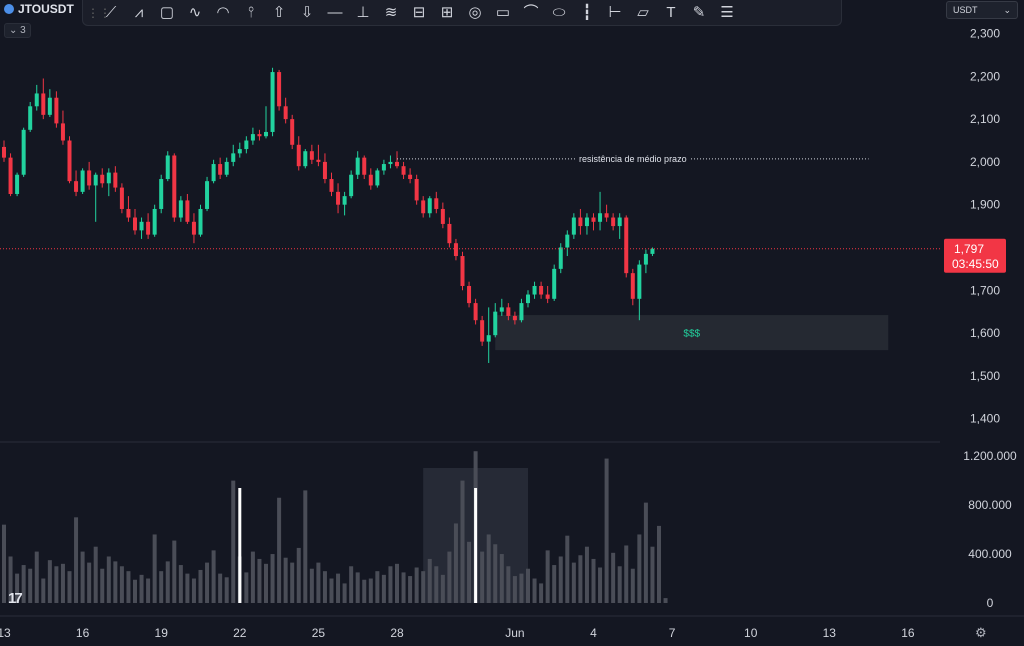 This screenshot has height=646, width=1024. I want to click on current-price-countdown: 03:45:50, so click(975, 264).